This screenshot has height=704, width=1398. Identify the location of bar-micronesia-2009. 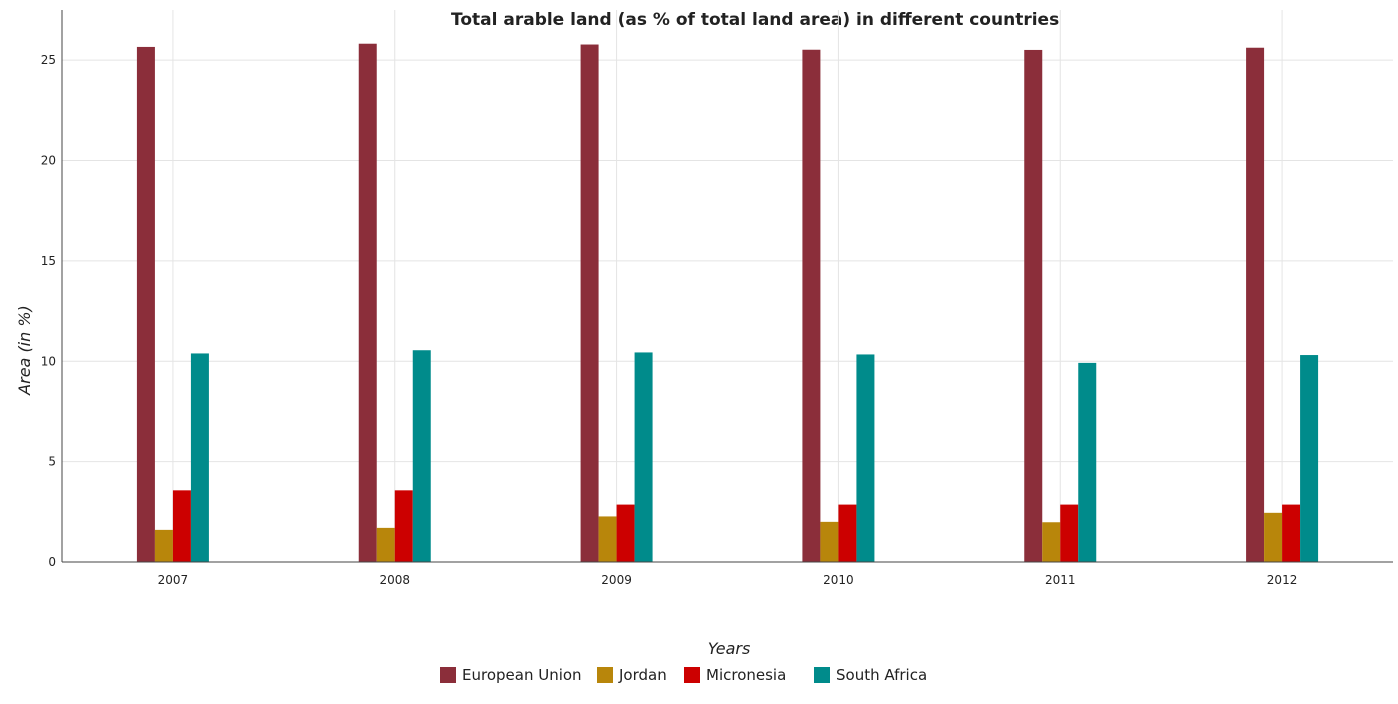
(625, 533).